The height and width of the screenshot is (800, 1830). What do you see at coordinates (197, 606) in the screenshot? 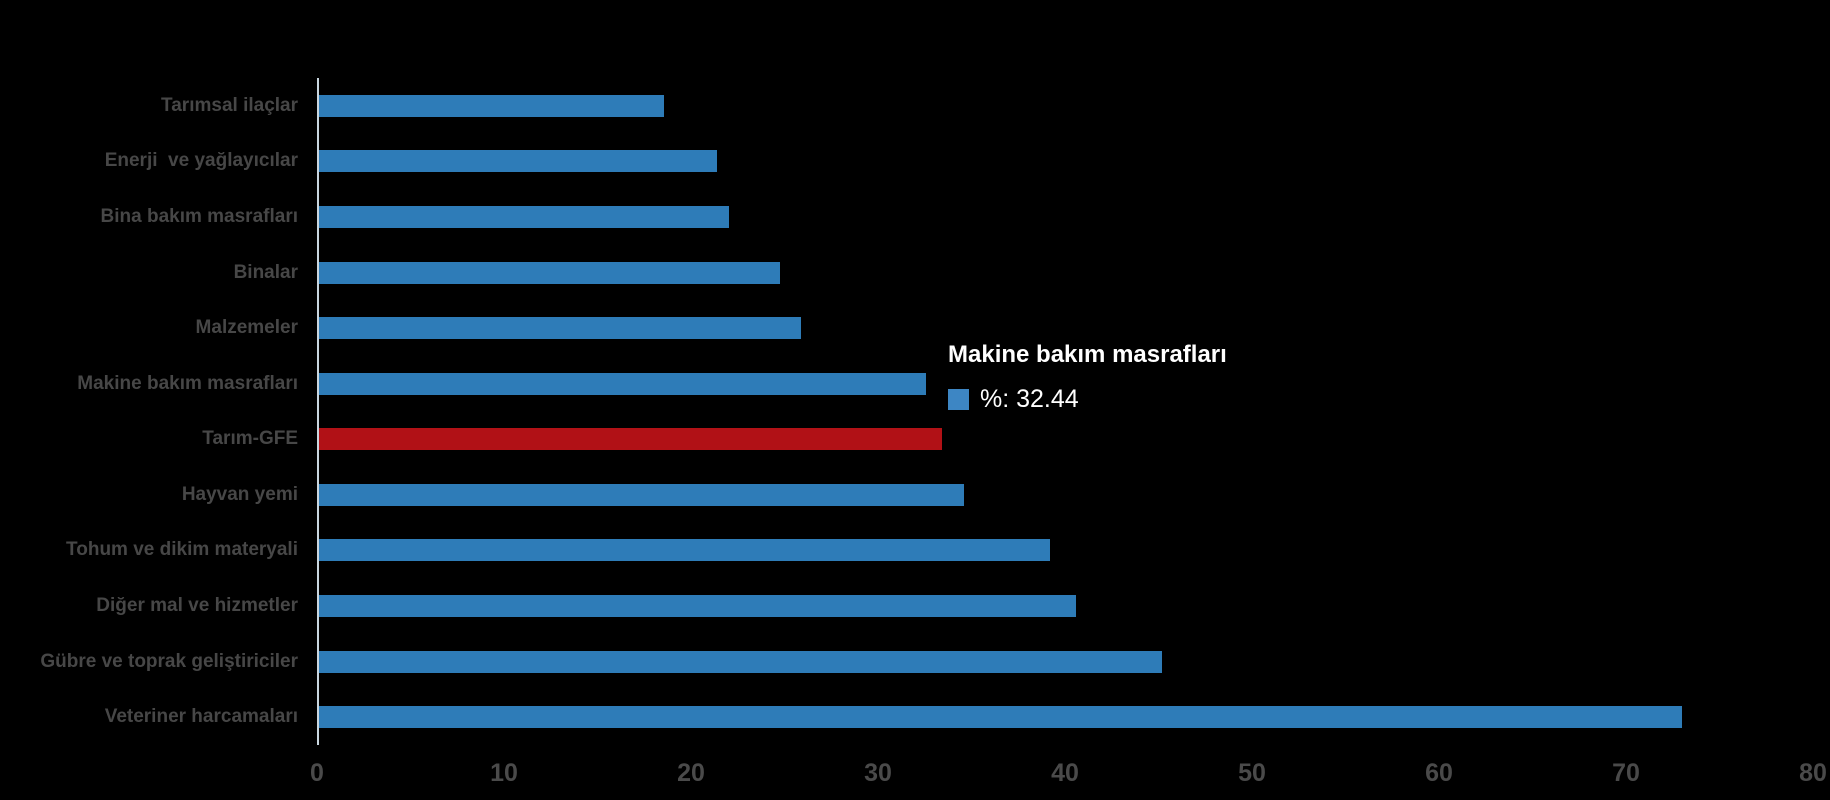
I see `category-label: Diğer mal ve hizmetler` at bounding box center [197, 606].